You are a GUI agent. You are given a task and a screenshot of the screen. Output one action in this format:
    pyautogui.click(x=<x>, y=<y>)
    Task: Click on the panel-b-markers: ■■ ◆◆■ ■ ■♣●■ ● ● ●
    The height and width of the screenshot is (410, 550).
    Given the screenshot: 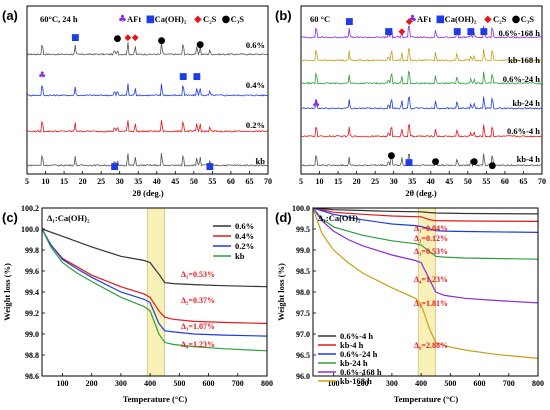 What is the action you would take?
    pyautogui.click(x=404, y=94)
    